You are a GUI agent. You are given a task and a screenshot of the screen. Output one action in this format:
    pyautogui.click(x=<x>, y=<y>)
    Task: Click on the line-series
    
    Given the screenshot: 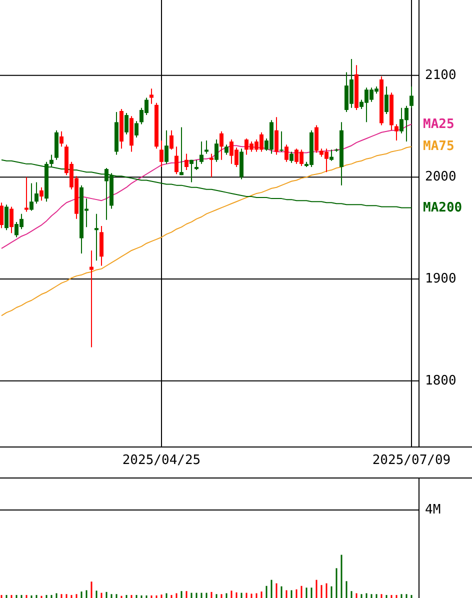 What is the action you would take?
    pyautogui.click(x=206, y=183)
    